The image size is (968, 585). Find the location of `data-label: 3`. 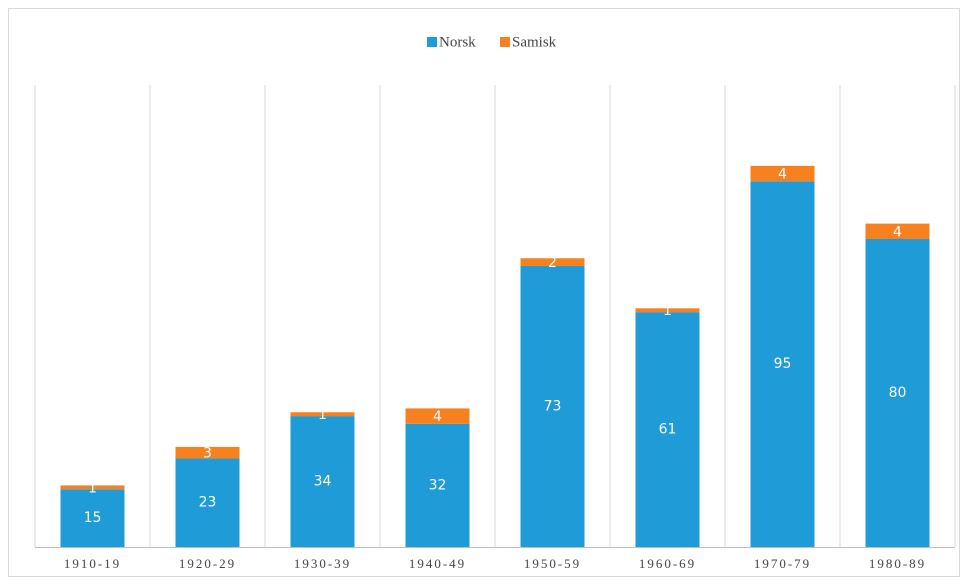

data-label: 3 is located at coordinates (207, 454).